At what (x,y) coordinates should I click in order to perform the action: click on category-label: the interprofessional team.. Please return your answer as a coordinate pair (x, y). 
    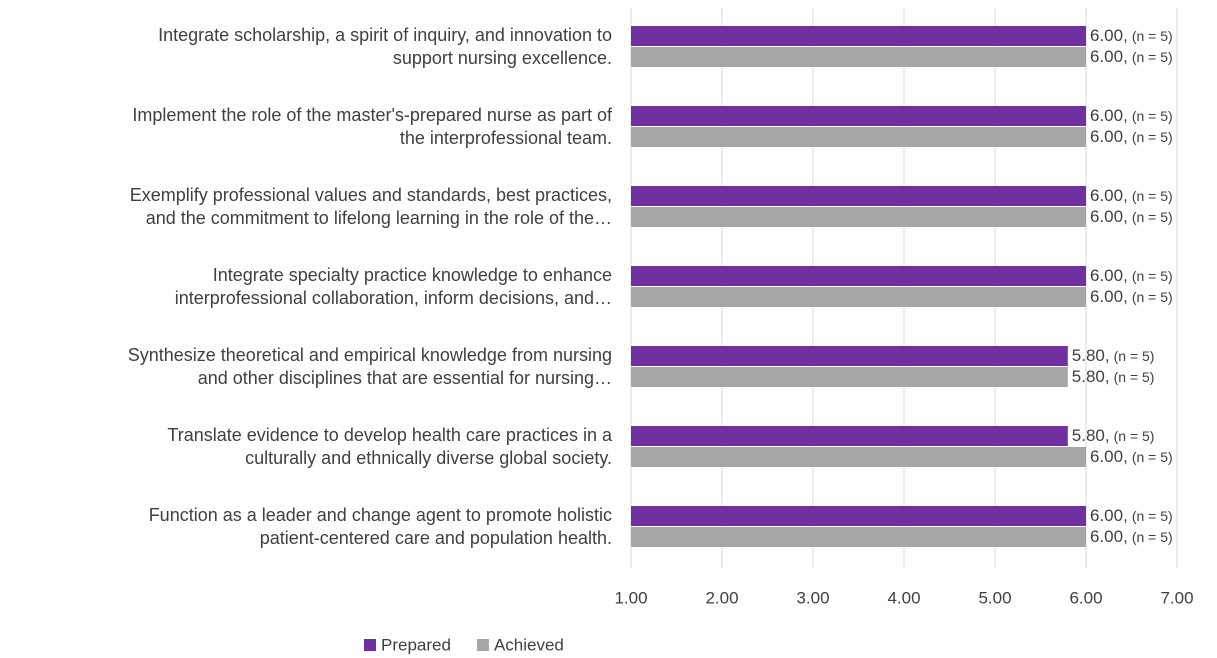
    Looking at the image, I should click on (506, 138).